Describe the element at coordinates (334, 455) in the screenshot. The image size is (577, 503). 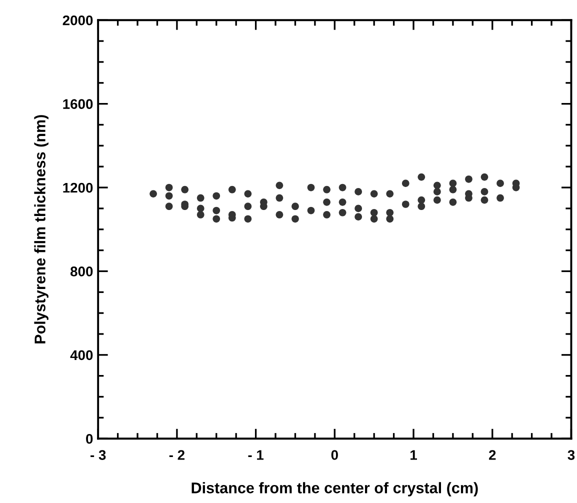
I see `x-tick-label: 0` at that location.